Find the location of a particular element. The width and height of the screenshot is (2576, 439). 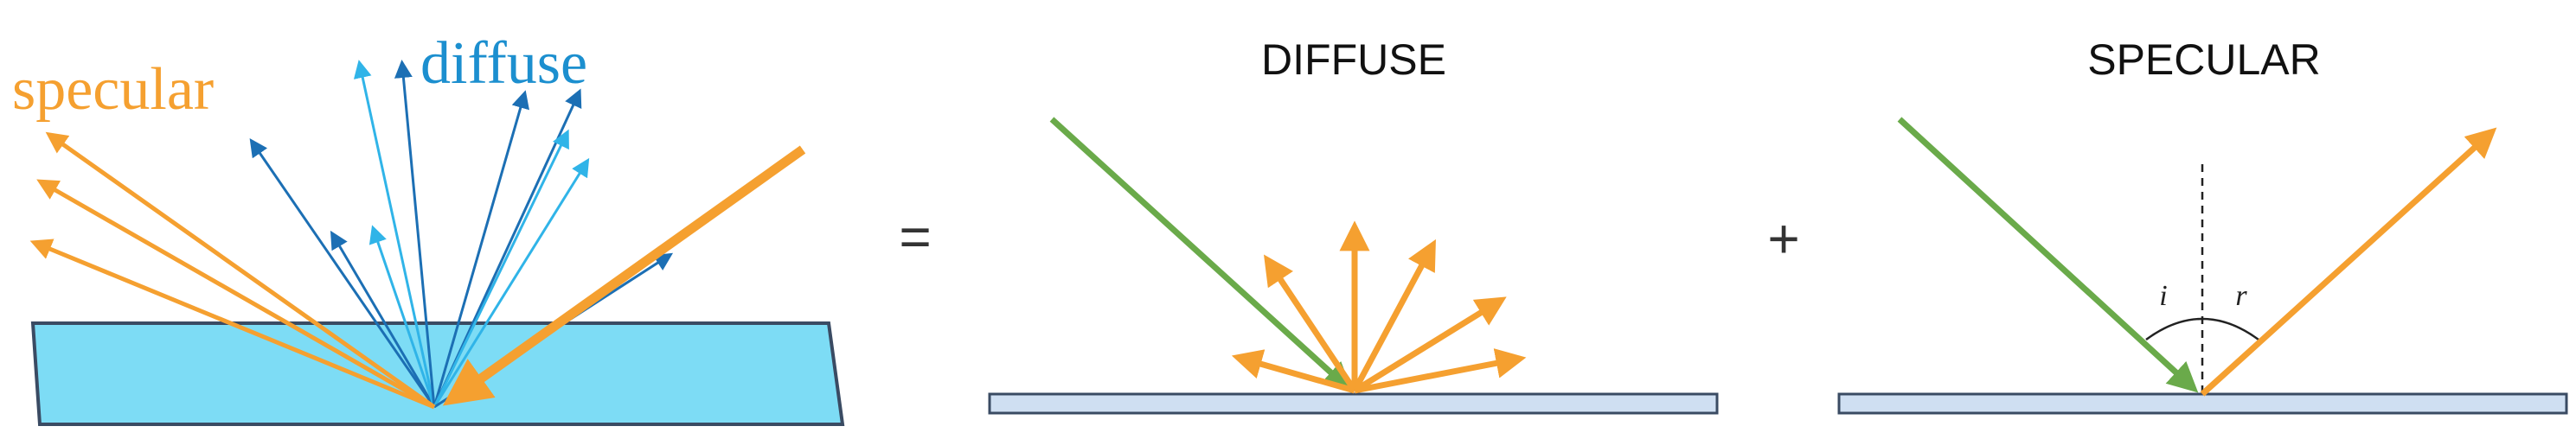

specular-surface is located at coordinates (2202, 403).